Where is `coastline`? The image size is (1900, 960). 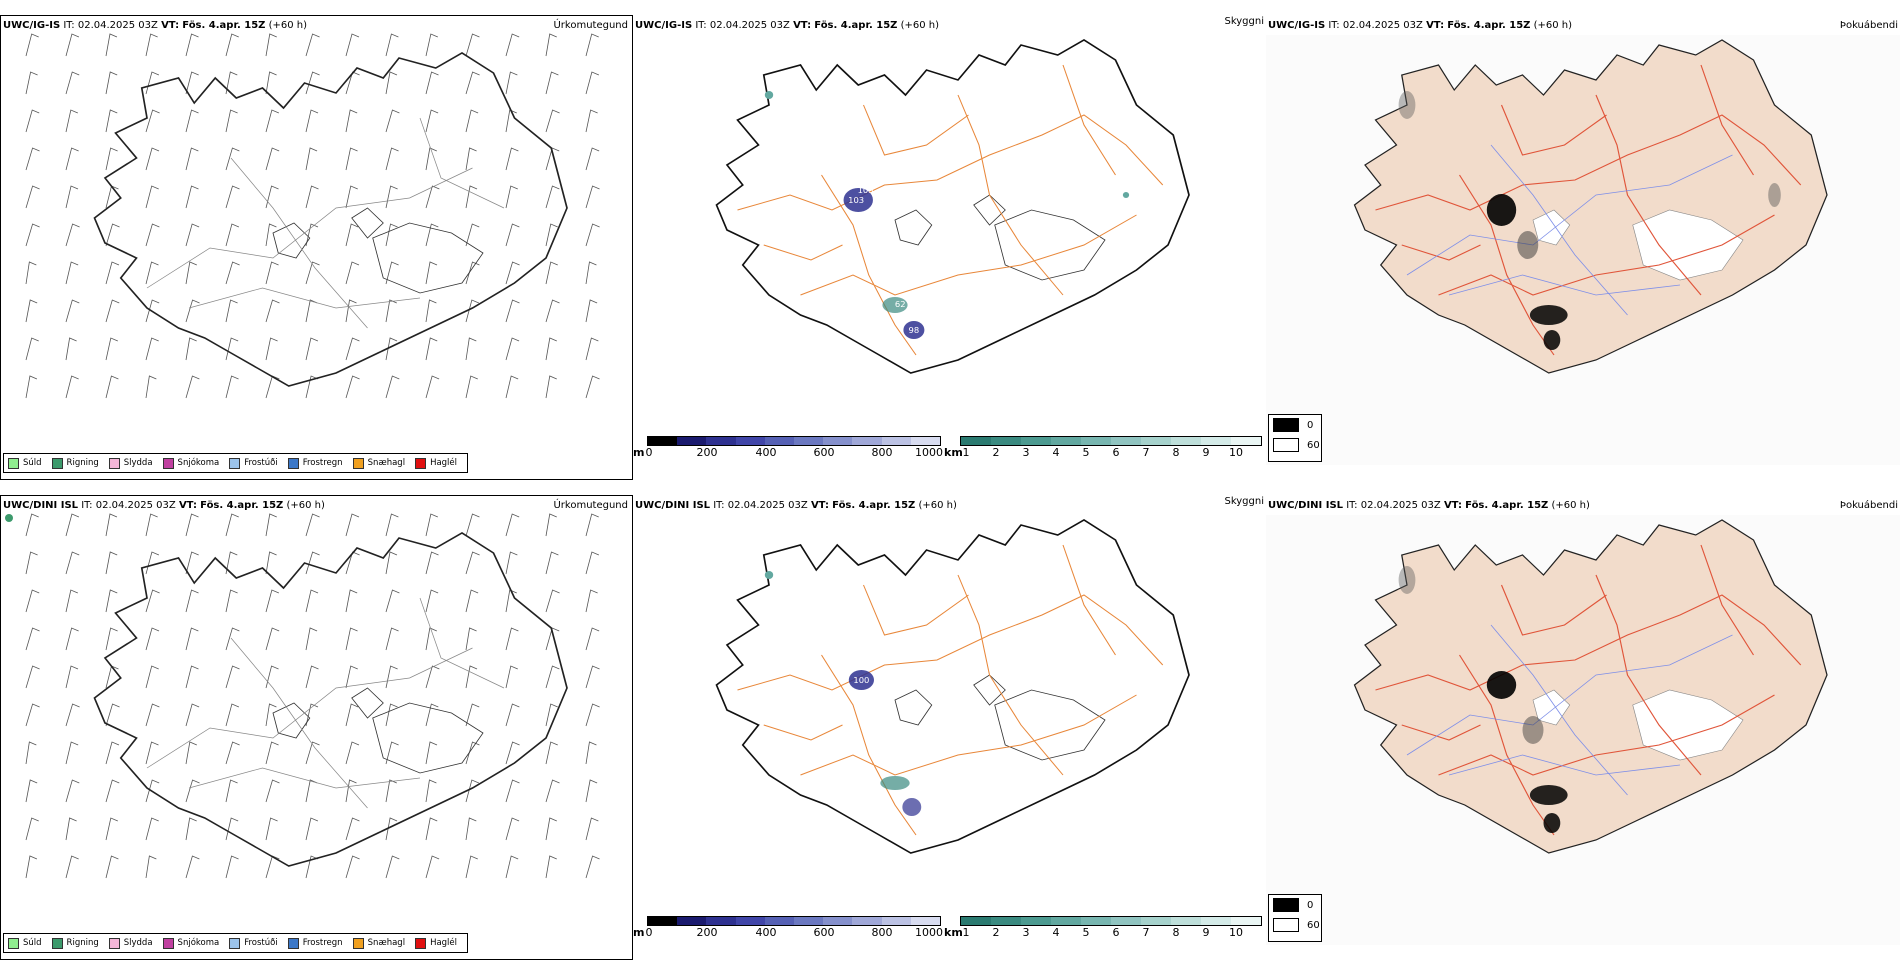 coastline is located at coordinates (330, 219).